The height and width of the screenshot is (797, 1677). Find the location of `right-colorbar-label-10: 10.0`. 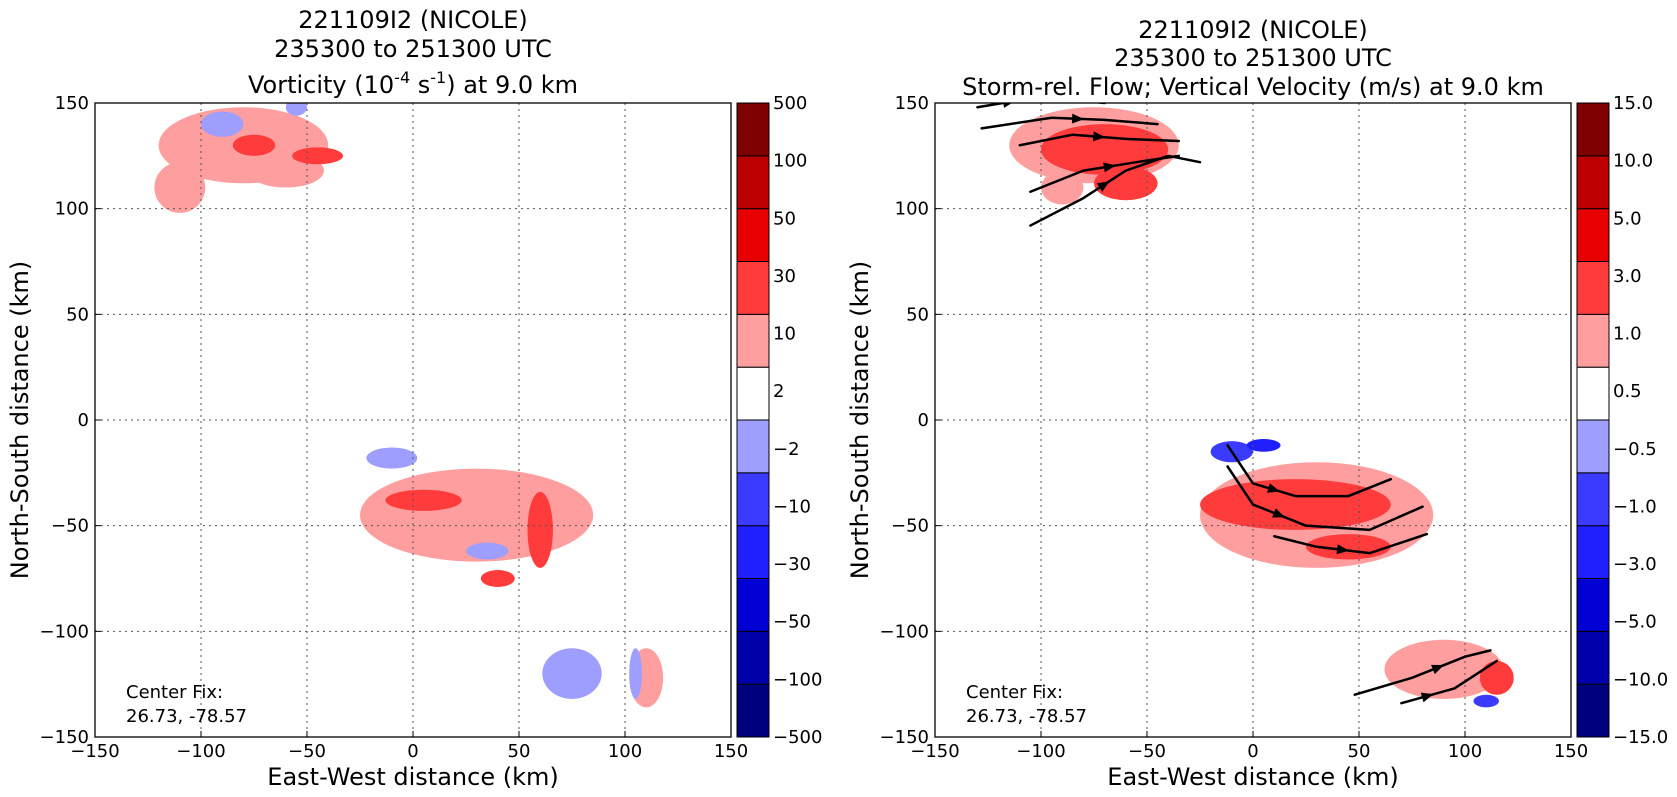

right-colorbar-label-10: 10.0 is located at coordinates (1633, 161).